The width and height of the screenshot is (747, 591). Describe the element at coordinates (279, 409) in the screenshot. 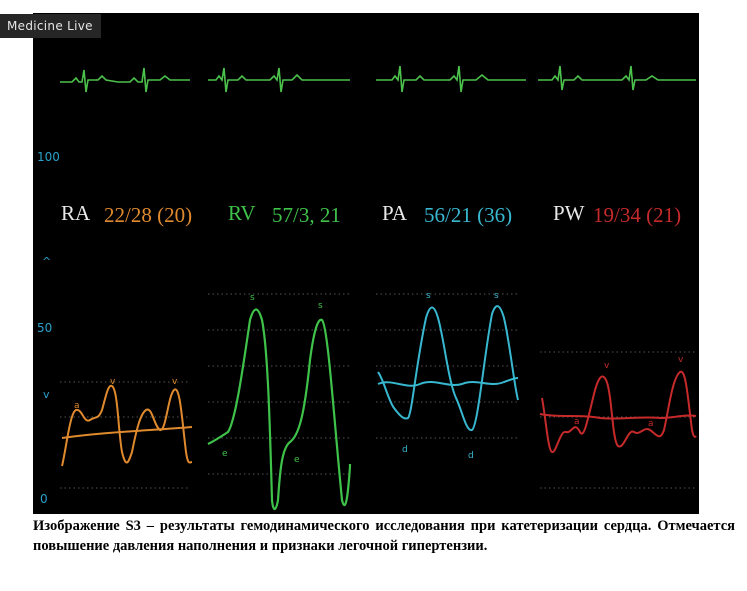

I see `rv-pressure-trace` at that location.